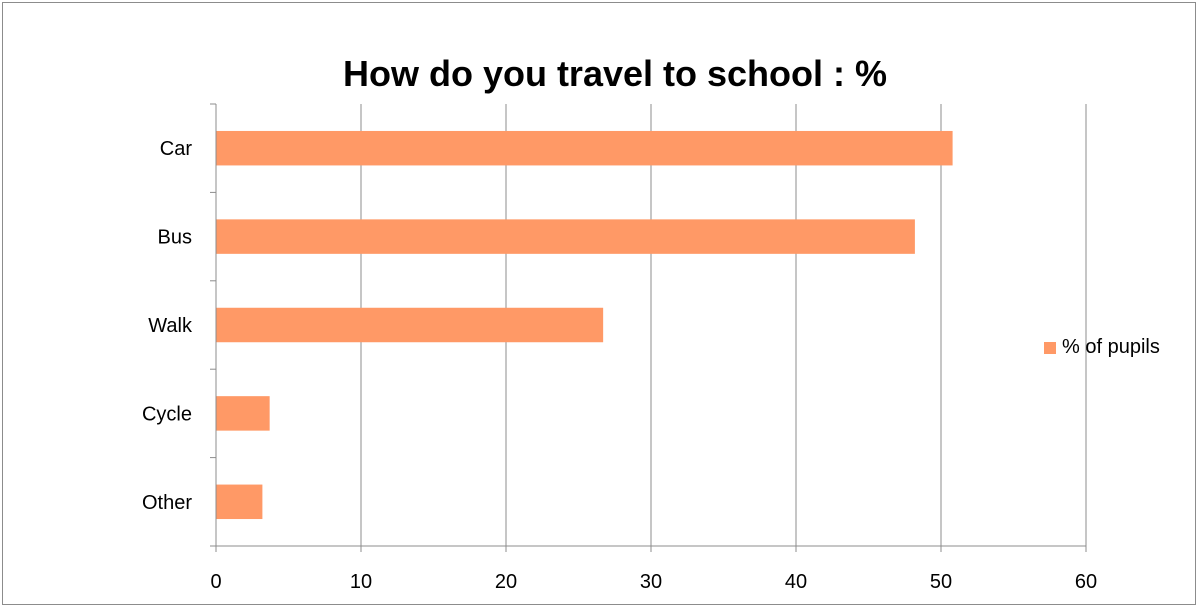 The height and width of the screenshot is (607, 1200). Describe the element at coordinates (239, 502) in the screenshot. I see `bar-other` at that location.